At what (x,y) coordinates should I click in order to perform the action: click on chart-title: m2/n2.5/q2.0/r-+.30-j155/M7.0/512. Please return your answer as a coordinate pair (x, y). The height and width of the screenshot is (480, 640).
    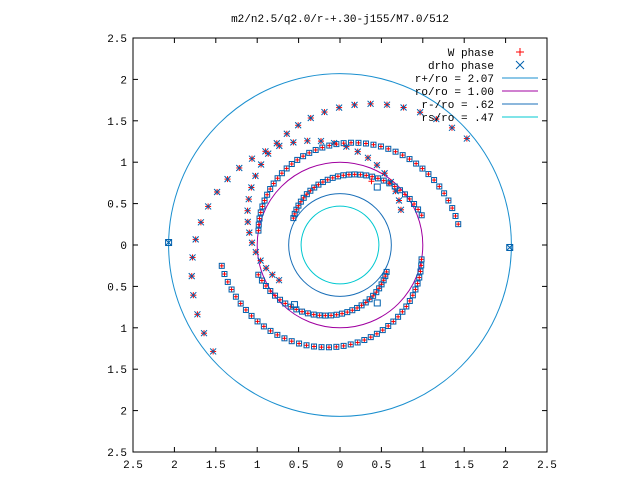
    Looking at the image, I should click on (340, 20).